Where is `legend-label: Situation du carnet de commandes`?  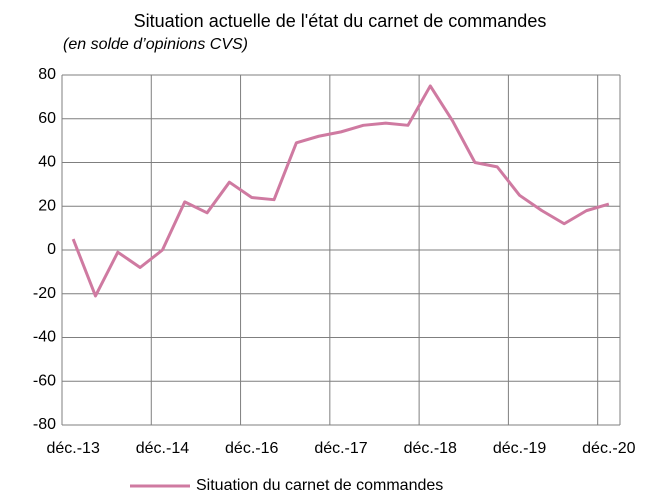 legend-label: Situation du carnet de commandes is located at coordinates (319, 485).